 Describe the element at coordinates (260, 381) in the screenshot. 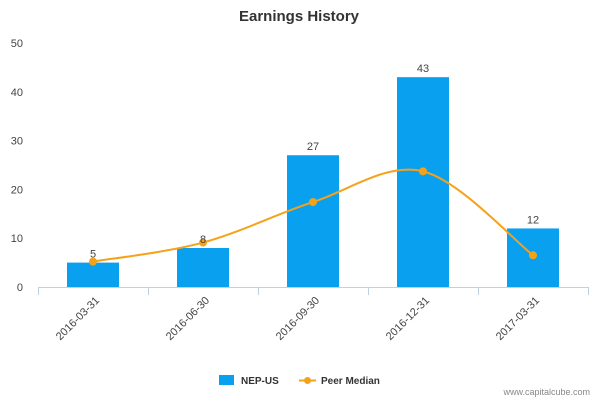

I see `legend-label-bar-series: NEP-US` at that location.